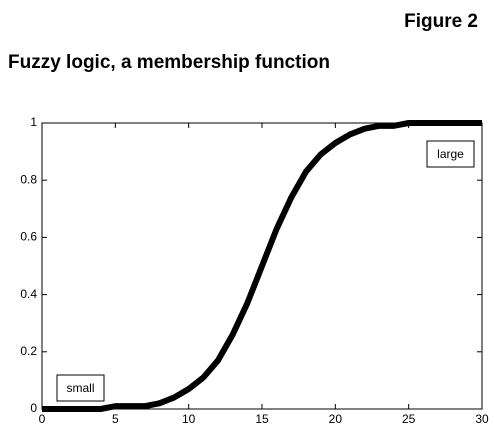  Describe the element at coordinates (189, 419) in the screenshot. I see `x-tick-label: 10` at that location.